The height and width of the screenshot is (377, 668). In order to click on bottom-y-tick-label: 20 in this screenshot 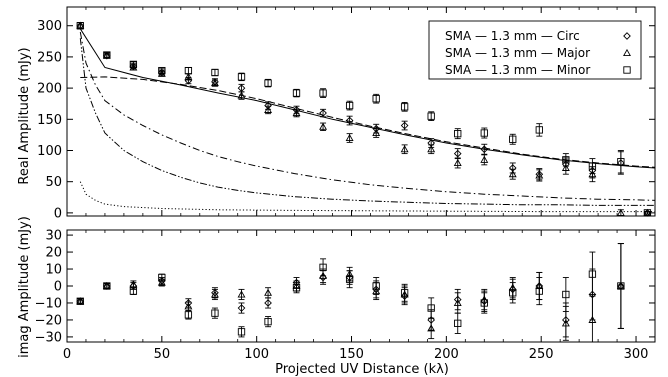, I will do `click(53, 253)`.